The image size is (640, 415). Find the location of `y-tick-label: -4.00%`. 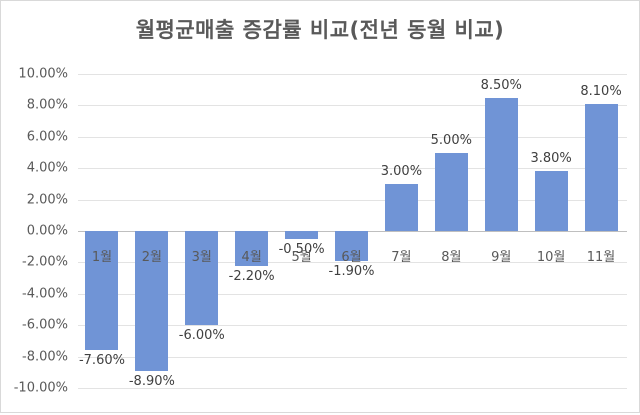

y-tick-label: -4.00% is located at coordinates (45, 294).